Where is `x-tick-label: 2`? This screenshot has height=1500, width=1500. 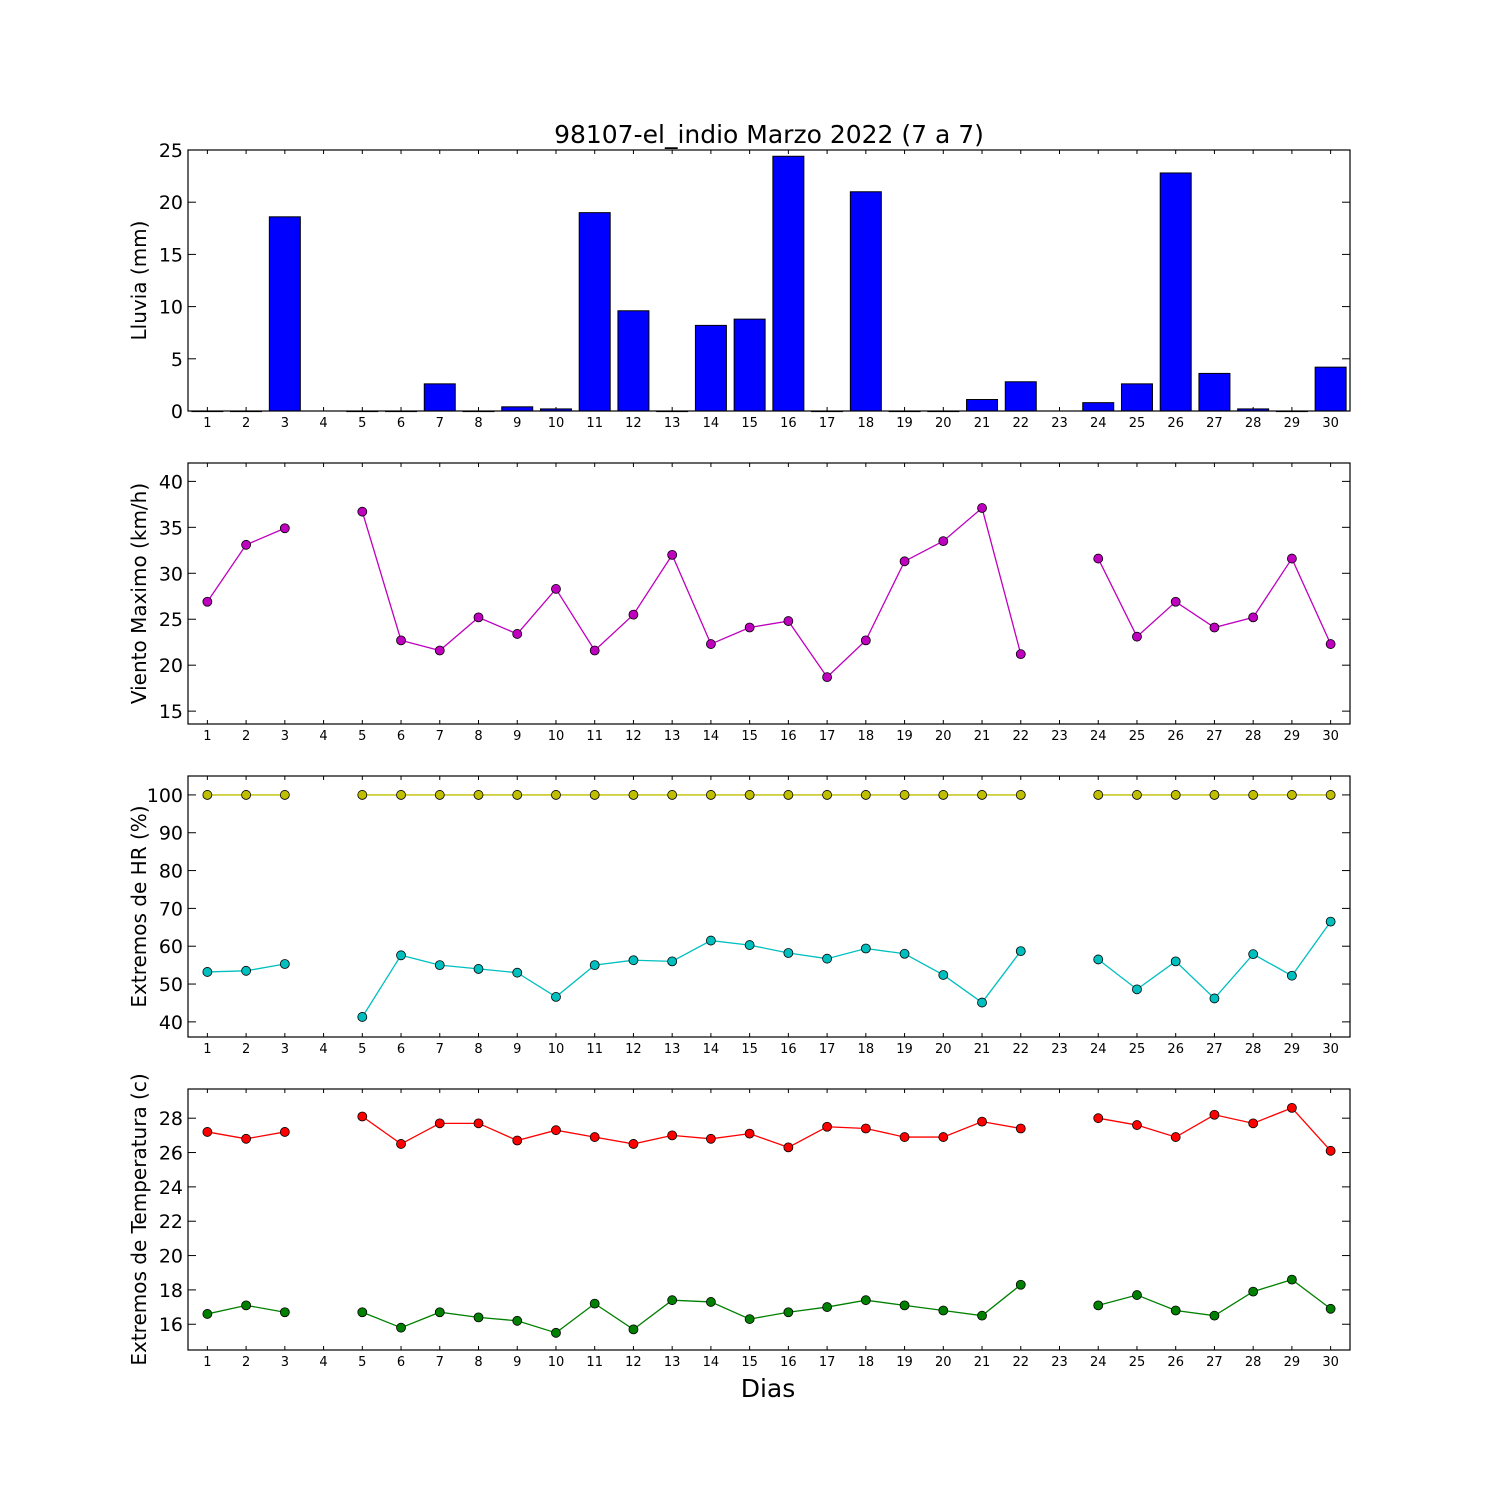
x-tick-label: 2 is located at coordinates (246, 1362).